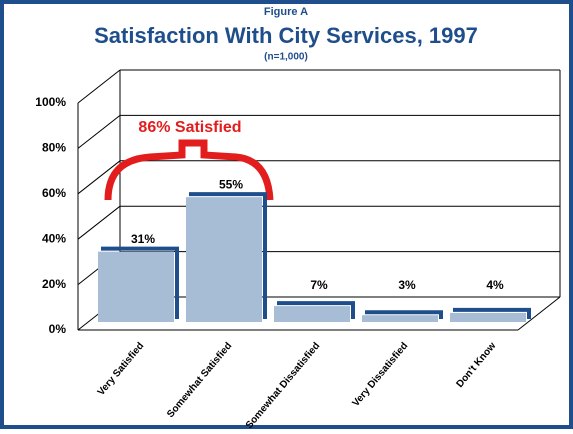 This screenshot has width=573, height=434. Describe the element at coordinates (54, 238) in the screenshot. I see `y-tick-label: 40%` at that location.